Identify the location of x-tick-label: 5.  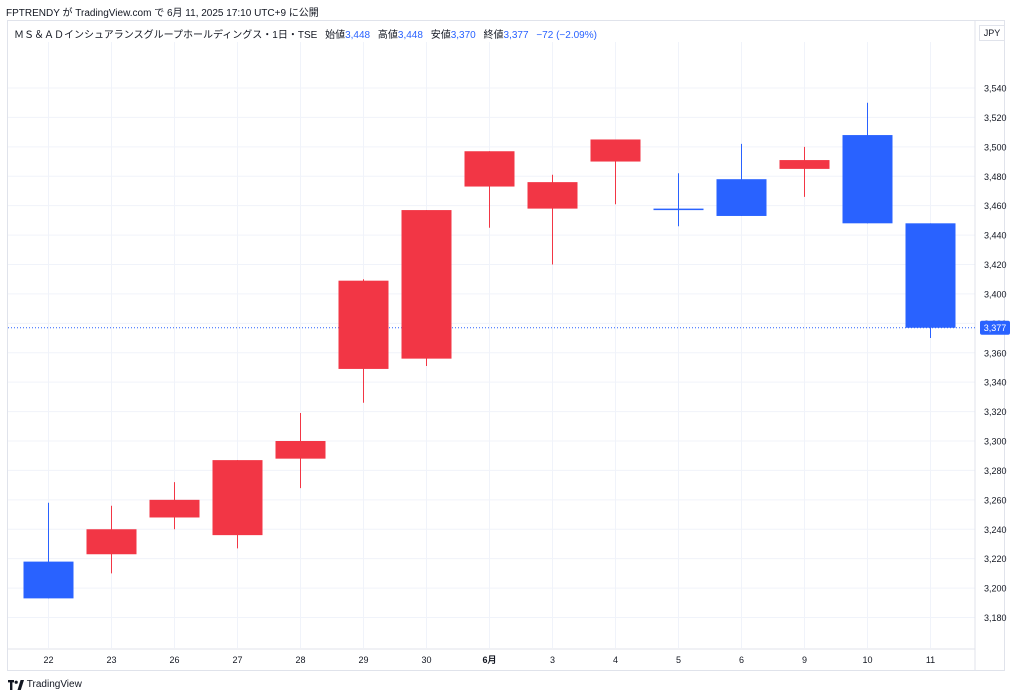
(678, 660).